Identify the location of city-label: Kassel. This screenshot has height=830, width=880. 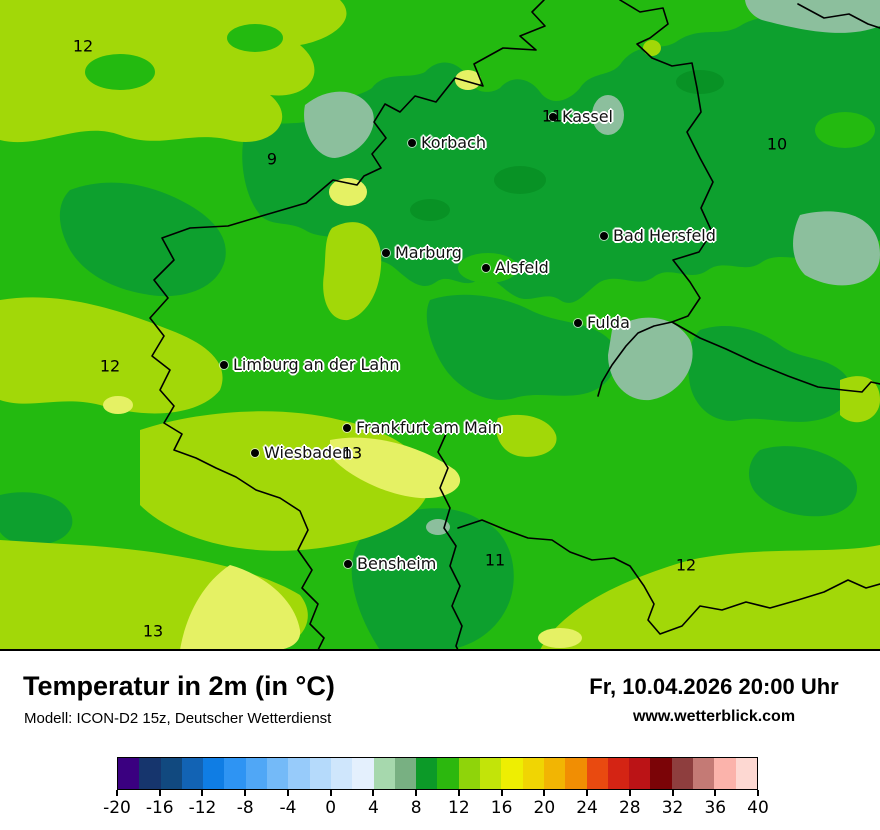
(587, 116).